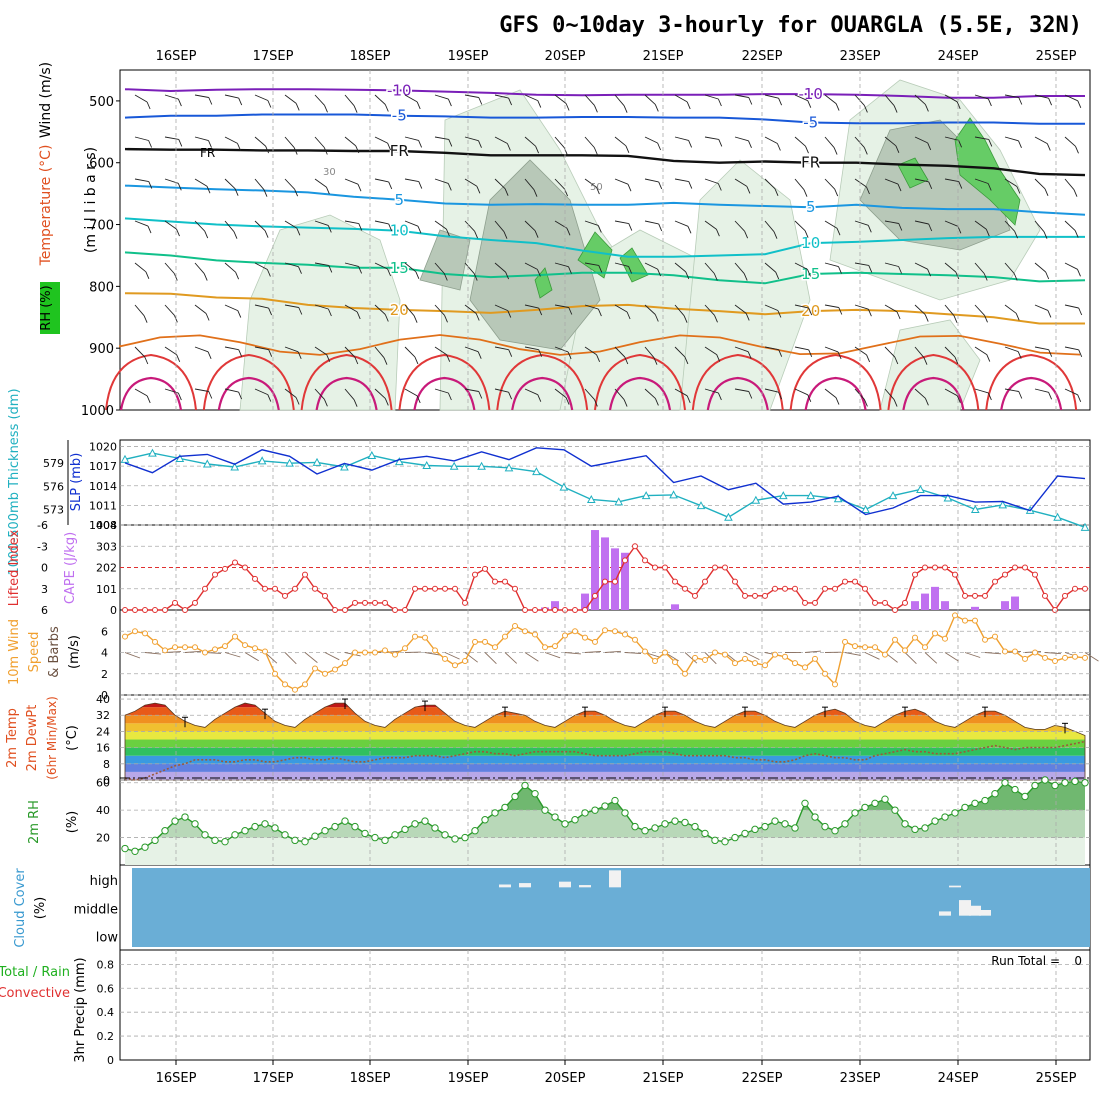 This screenshot has width=1100, height=1100. I want to click on minmax-axis-label: (6hr Min/Max), so click(52, 738).